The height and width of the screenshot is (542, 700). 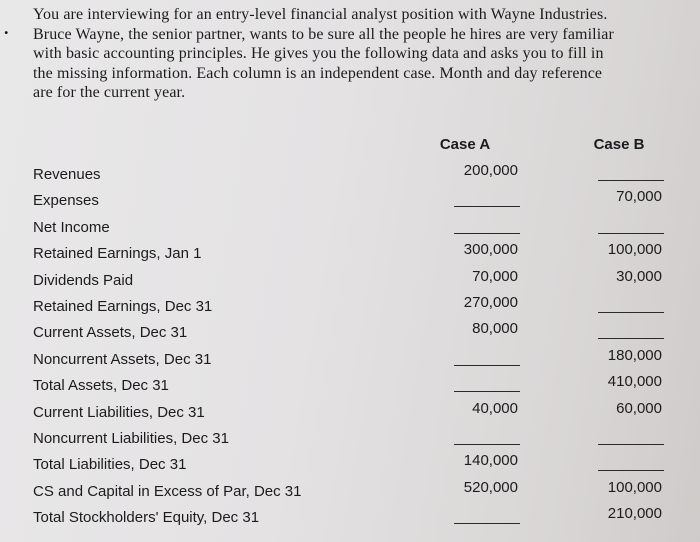 What do you see at coordinates (66, 201) in the screenshot?
I see `row-label: Expenses` at bounding box center [66, 201].